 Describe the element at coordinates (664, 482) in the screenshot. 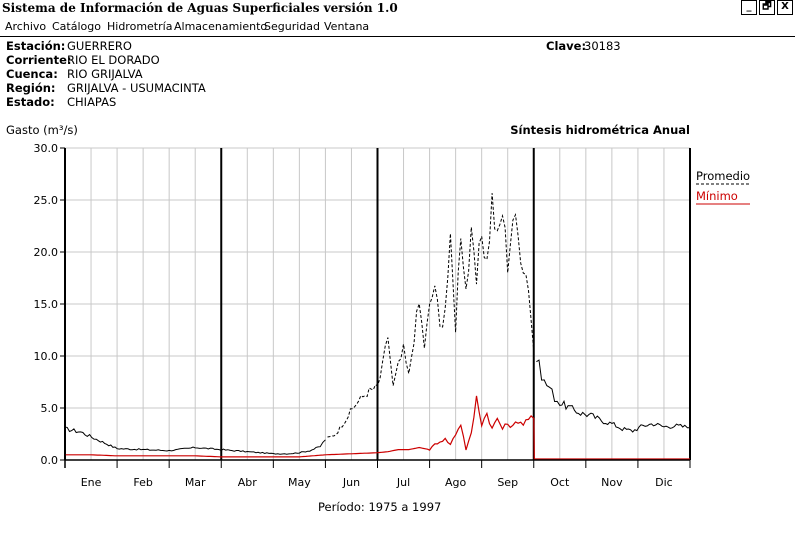

I see `x-tick-label-dic: Dic` at that location.